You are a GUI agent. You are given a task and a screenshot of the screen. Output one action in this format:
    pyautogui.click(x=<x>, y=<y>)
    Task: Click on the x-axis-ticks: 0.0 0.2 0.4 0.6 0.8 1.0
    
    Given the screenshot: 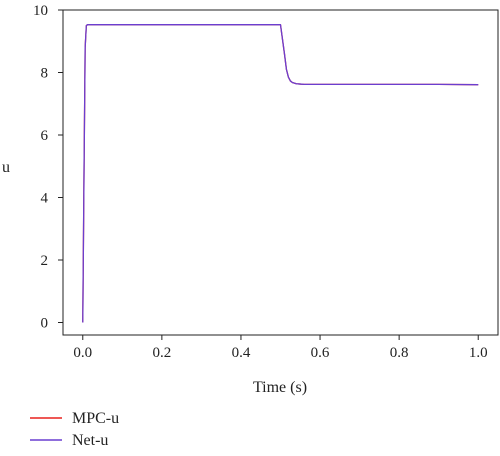 What is the action you would take?
    pyautogui.click(x=280, y=348)
    